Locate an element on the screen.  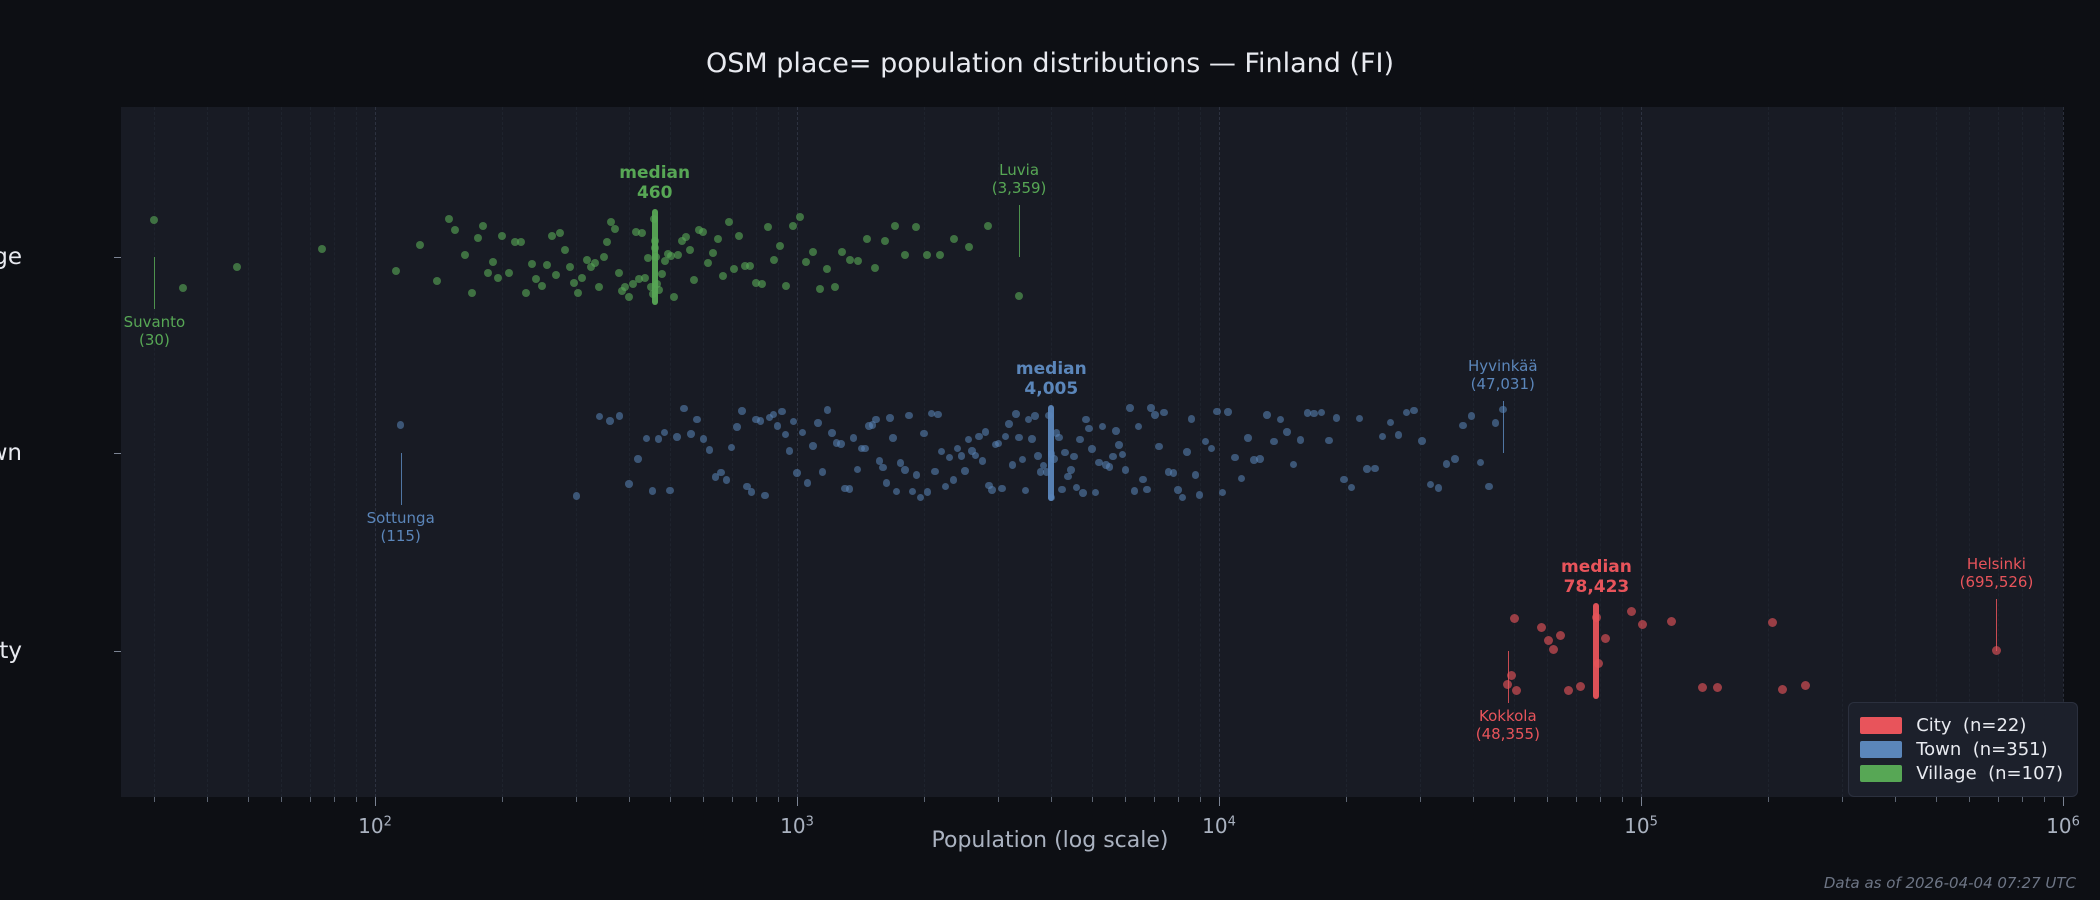
legend-label: Village (n=107) is located at coordinates (1989, 773).